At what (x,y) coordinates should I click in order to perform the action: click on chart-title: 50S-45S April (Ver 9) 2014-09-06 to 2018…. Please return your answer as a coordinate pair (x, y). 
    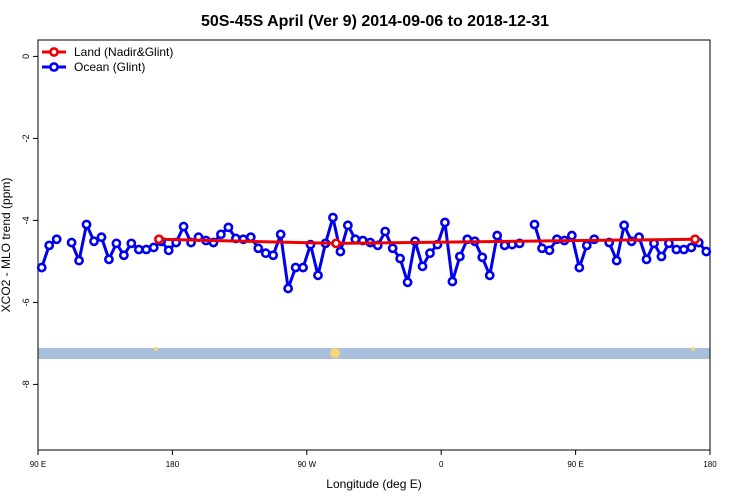
    Looking at the image, I should click on (375, 21).